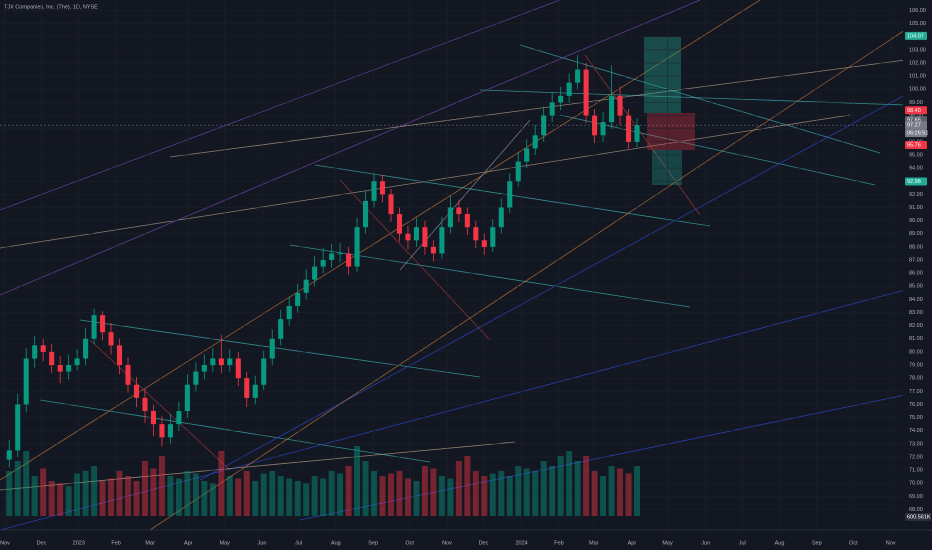 The width and height of the screenshot is (932, 550). What do you see at coordinates (916, 431) in the screenshot?
I see `y-tick-label: 74.00` at bounding box center [916, 431].